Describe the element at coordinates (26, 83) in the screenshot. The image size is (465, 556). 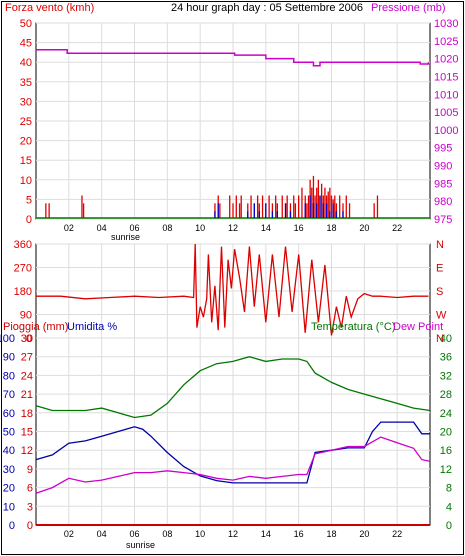
I see `wind-tick-label: 35` at that location.